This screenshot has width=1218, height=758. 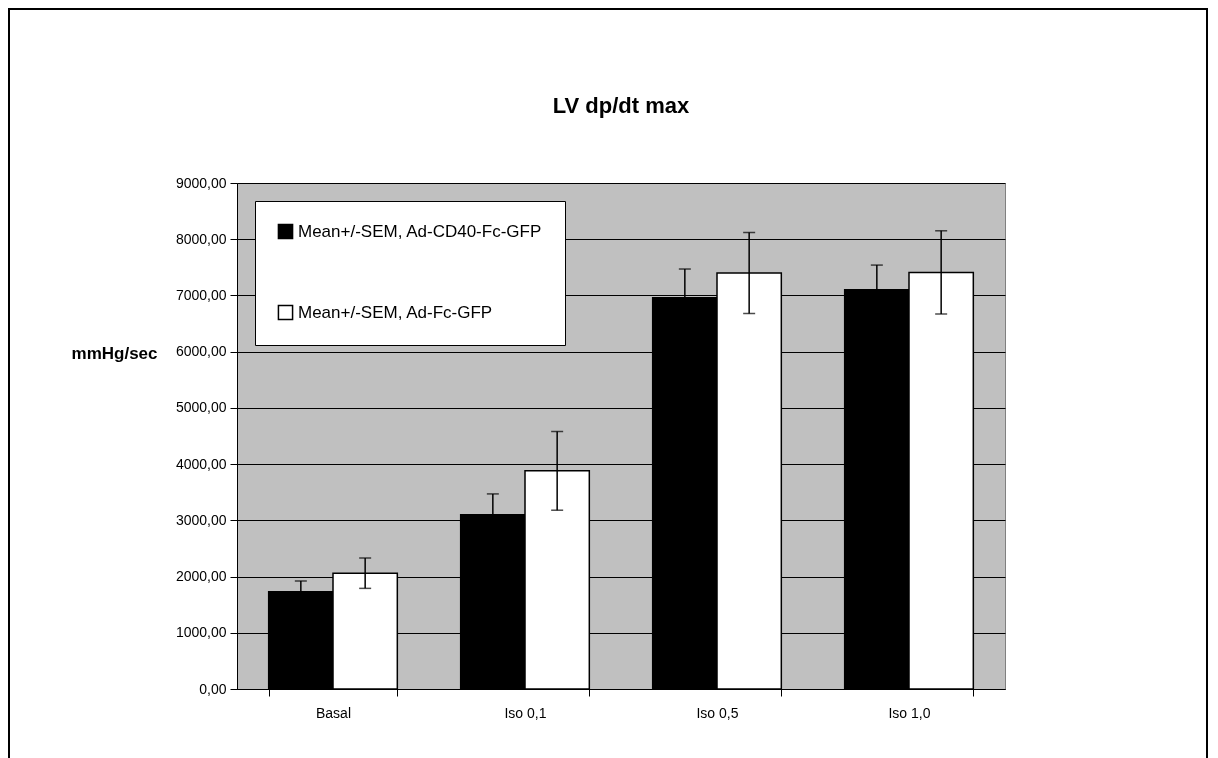 I want to click on x-tick-label: Basal, so click(x=333, y=712).